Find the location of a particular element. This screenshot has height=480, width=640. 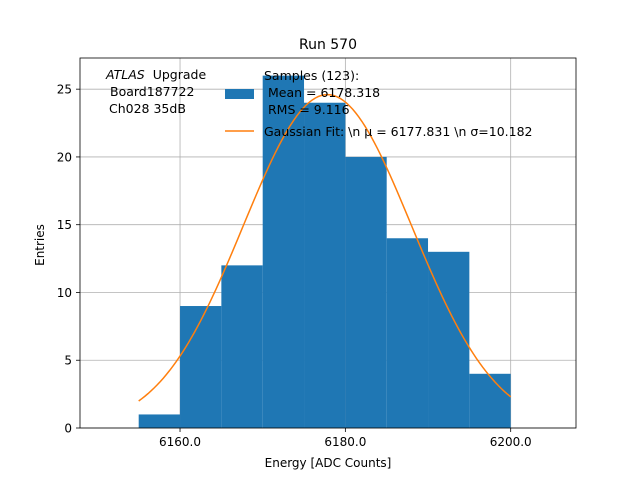

atlas-upgrade-label: Upgrade is located at coordinates (180, 74).